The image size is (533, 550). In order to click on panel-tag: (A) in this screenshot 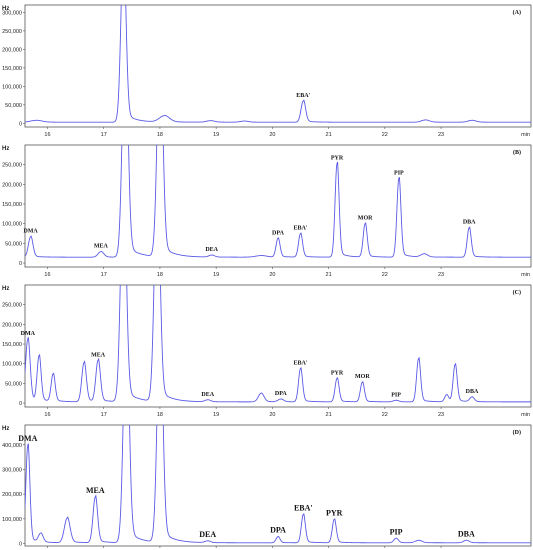, I will do `click(517, 12)`.